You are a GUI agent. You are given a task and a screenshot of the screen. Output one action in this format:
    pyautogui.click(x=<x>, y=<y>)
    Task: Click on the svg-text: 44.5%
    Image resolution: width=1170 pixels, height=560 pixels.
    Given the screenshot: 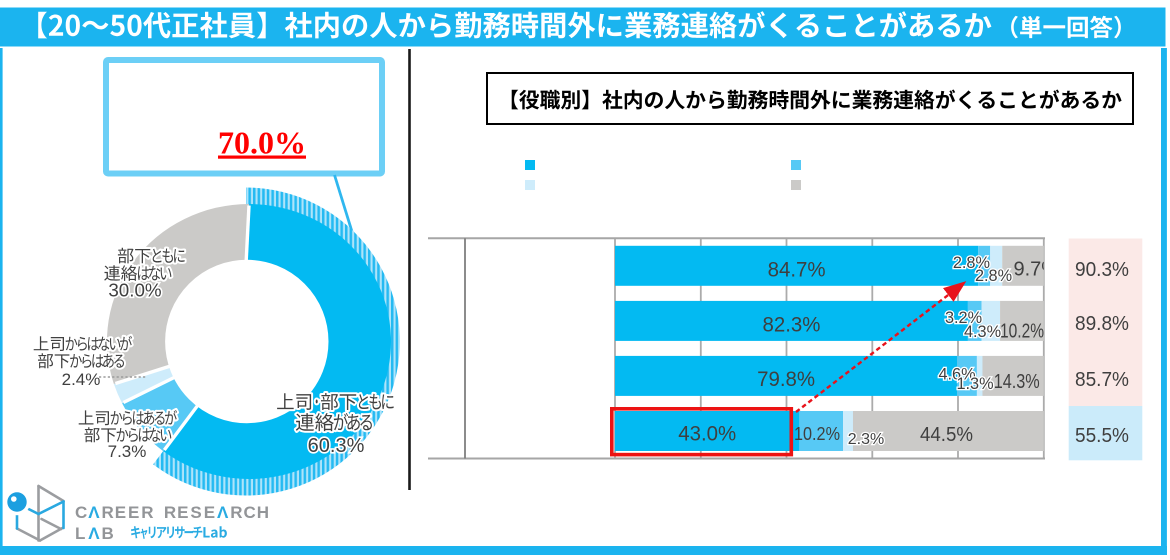 What is the action you would take?
    pyautogui.click(x=946, y=435)
    